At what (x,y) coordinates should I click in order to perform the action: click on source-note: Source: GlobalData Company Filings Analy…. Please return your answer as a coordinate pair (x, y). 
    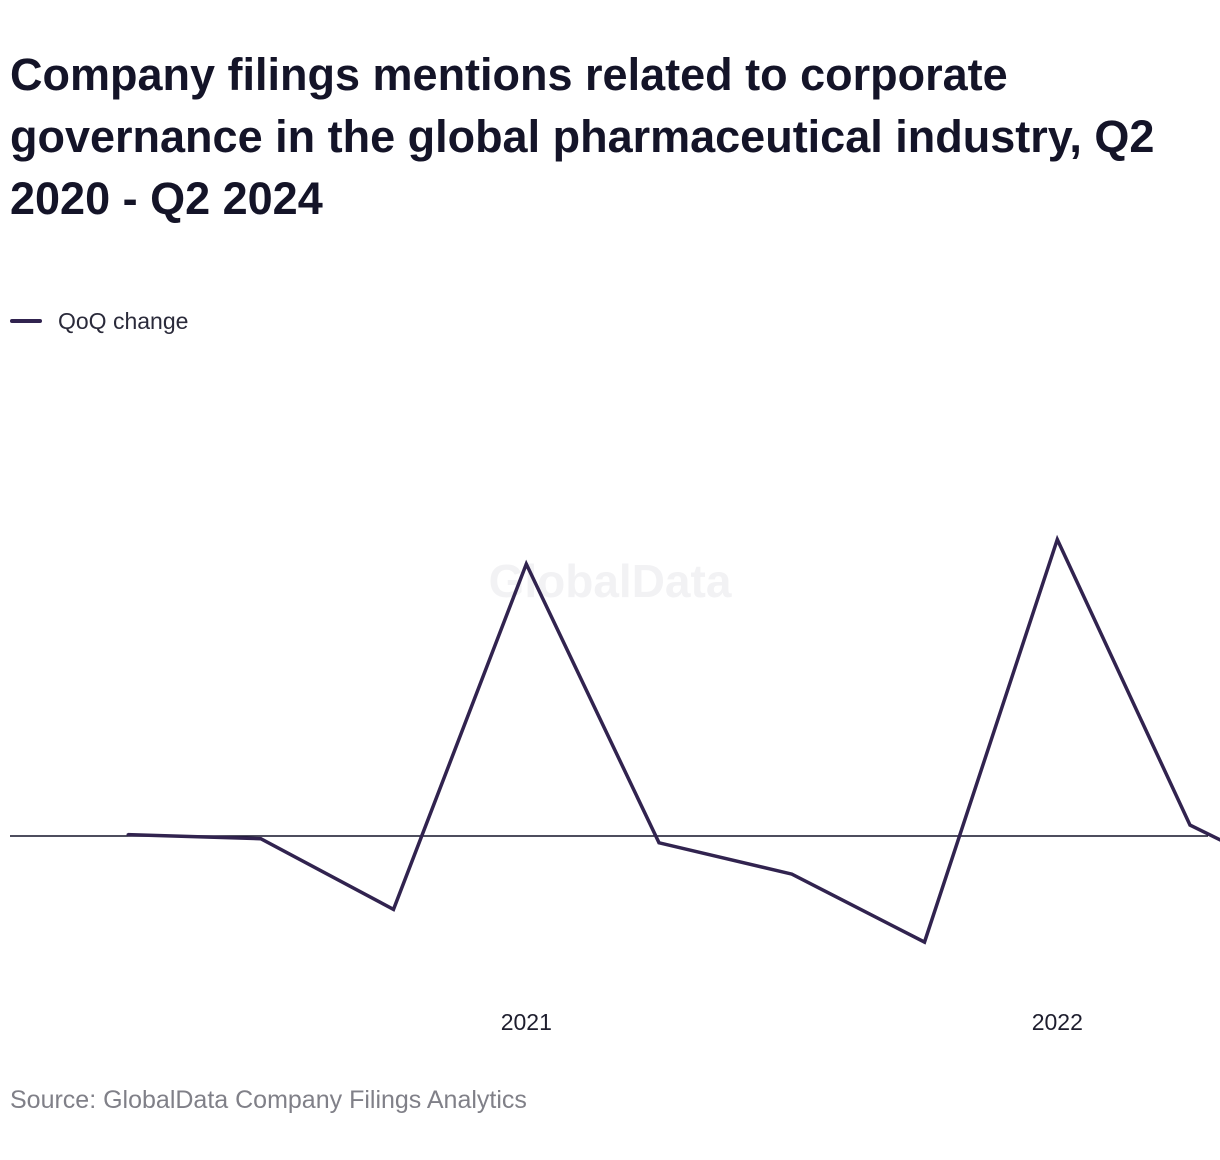
    Looking at the image, I should click on (268, 1100).